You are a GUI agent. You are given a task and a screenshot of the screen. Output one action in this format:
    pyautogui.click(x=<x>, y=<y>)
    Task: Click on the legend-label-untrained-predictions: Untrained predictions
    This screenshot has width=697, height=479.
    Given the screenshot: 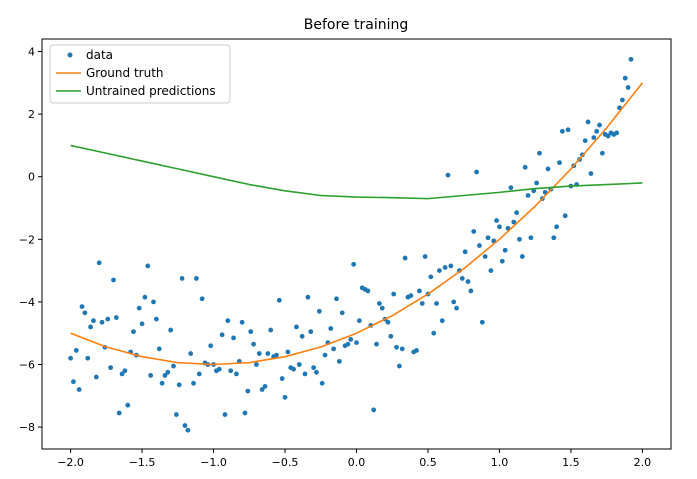 What is the action you would take?
    pyautogui.click(x=151, y=91)
    